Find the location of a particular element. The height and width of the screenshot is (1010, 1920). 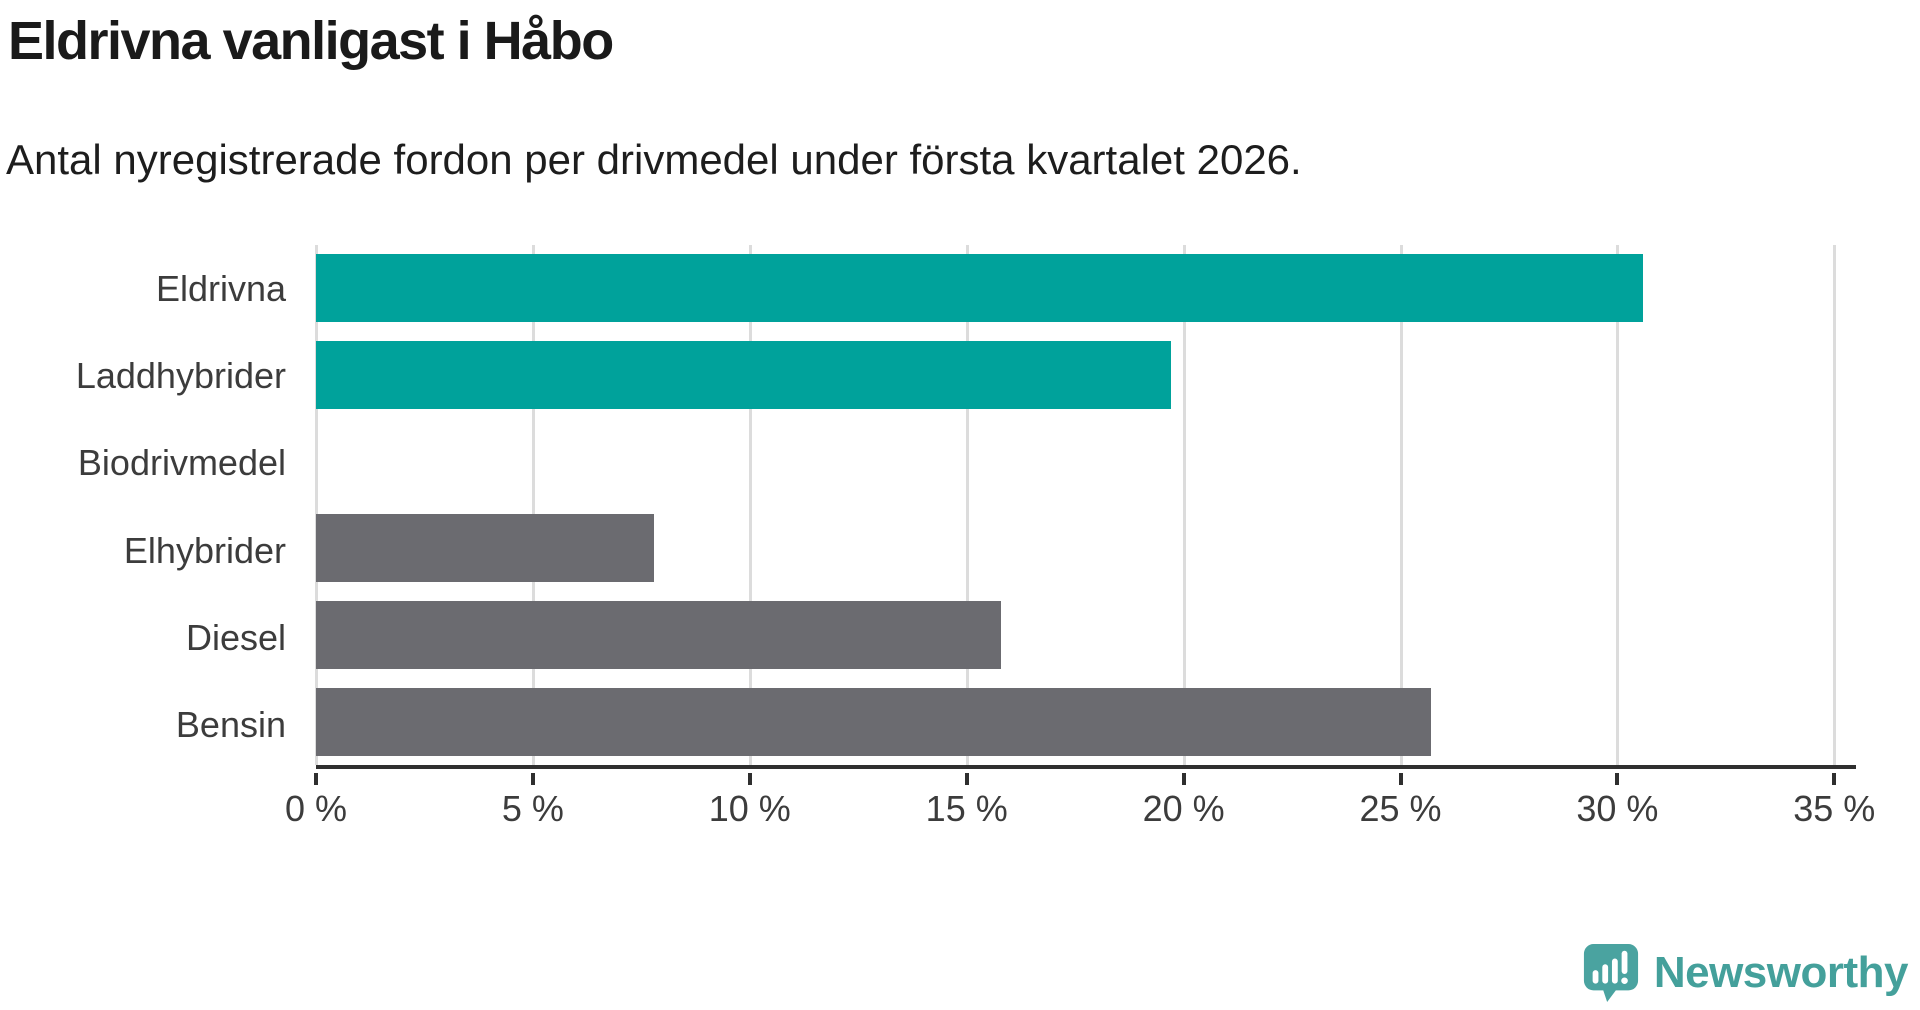

x-tick-label-5: 5 % is located at coordinates (532, 808).